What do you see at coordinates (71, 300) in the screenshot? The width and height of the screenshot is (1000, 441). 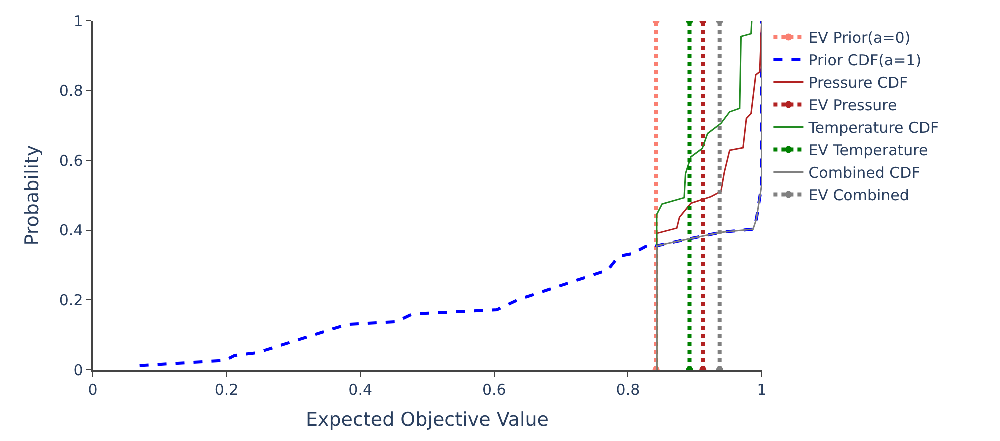 I see `y-tick-label: 0.2` at bounding box center [71, 300].